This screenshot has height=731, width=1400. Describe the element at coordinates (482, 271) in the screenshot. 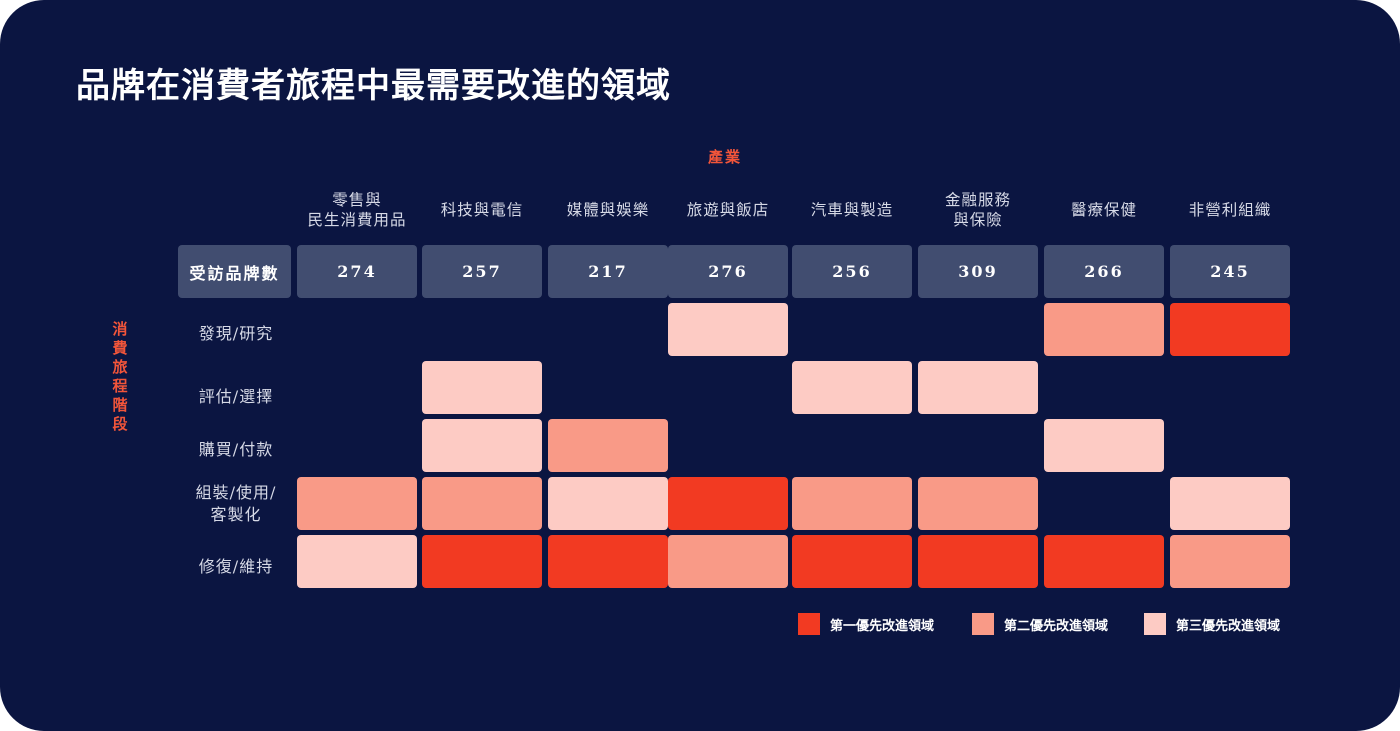

I see `brand-count-cell: 257` at that location.